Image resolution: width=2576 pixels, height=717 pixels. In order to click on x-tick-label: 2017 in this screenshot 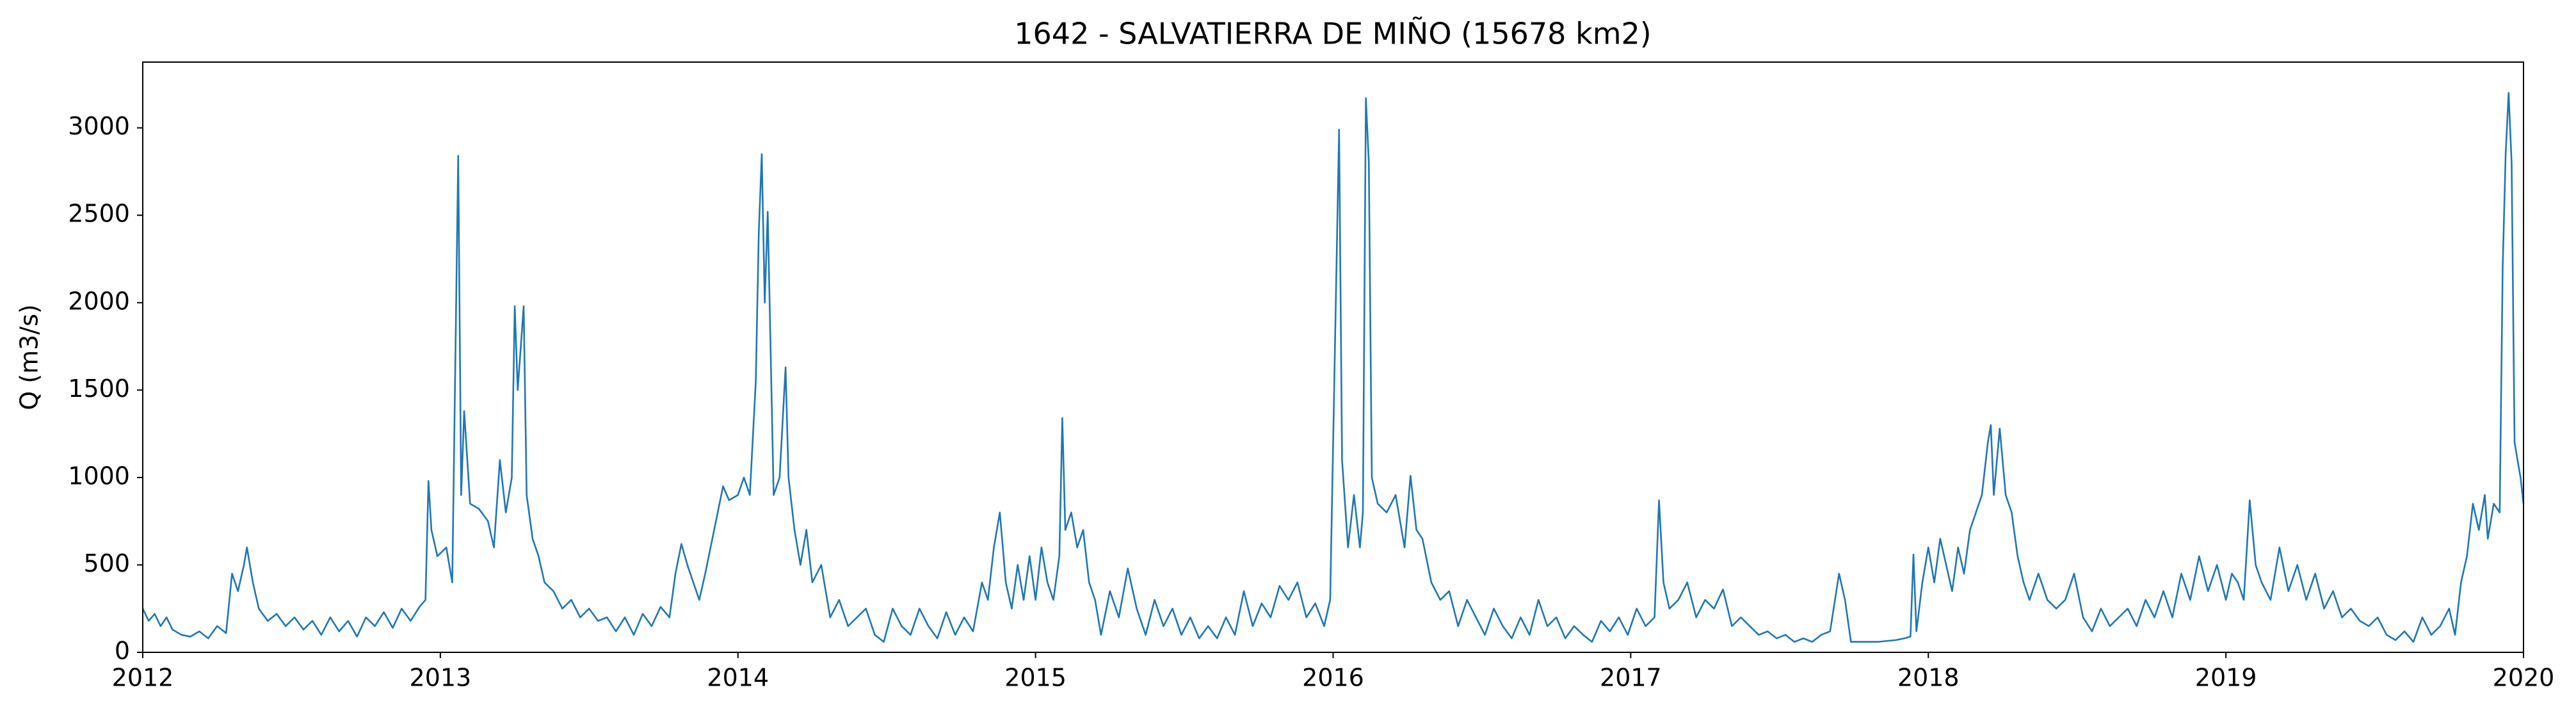, I will do `click(1631, 678)`.